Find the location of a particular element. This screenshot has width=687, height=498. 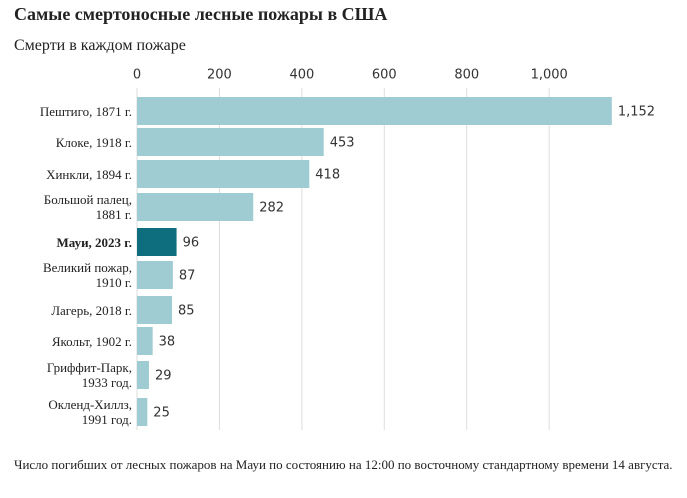

value-label: 96 is located at coordinates (191, 243).